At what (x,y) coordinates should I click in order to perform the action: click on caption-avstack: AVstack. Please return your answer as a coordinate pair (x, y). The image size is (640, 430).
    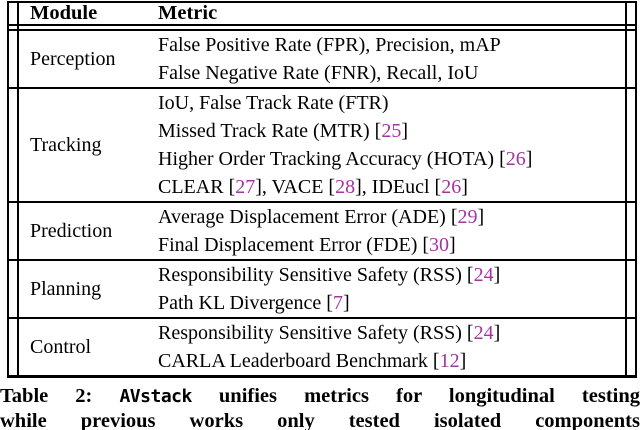
    Looking at the image, I should click on (155, 396).